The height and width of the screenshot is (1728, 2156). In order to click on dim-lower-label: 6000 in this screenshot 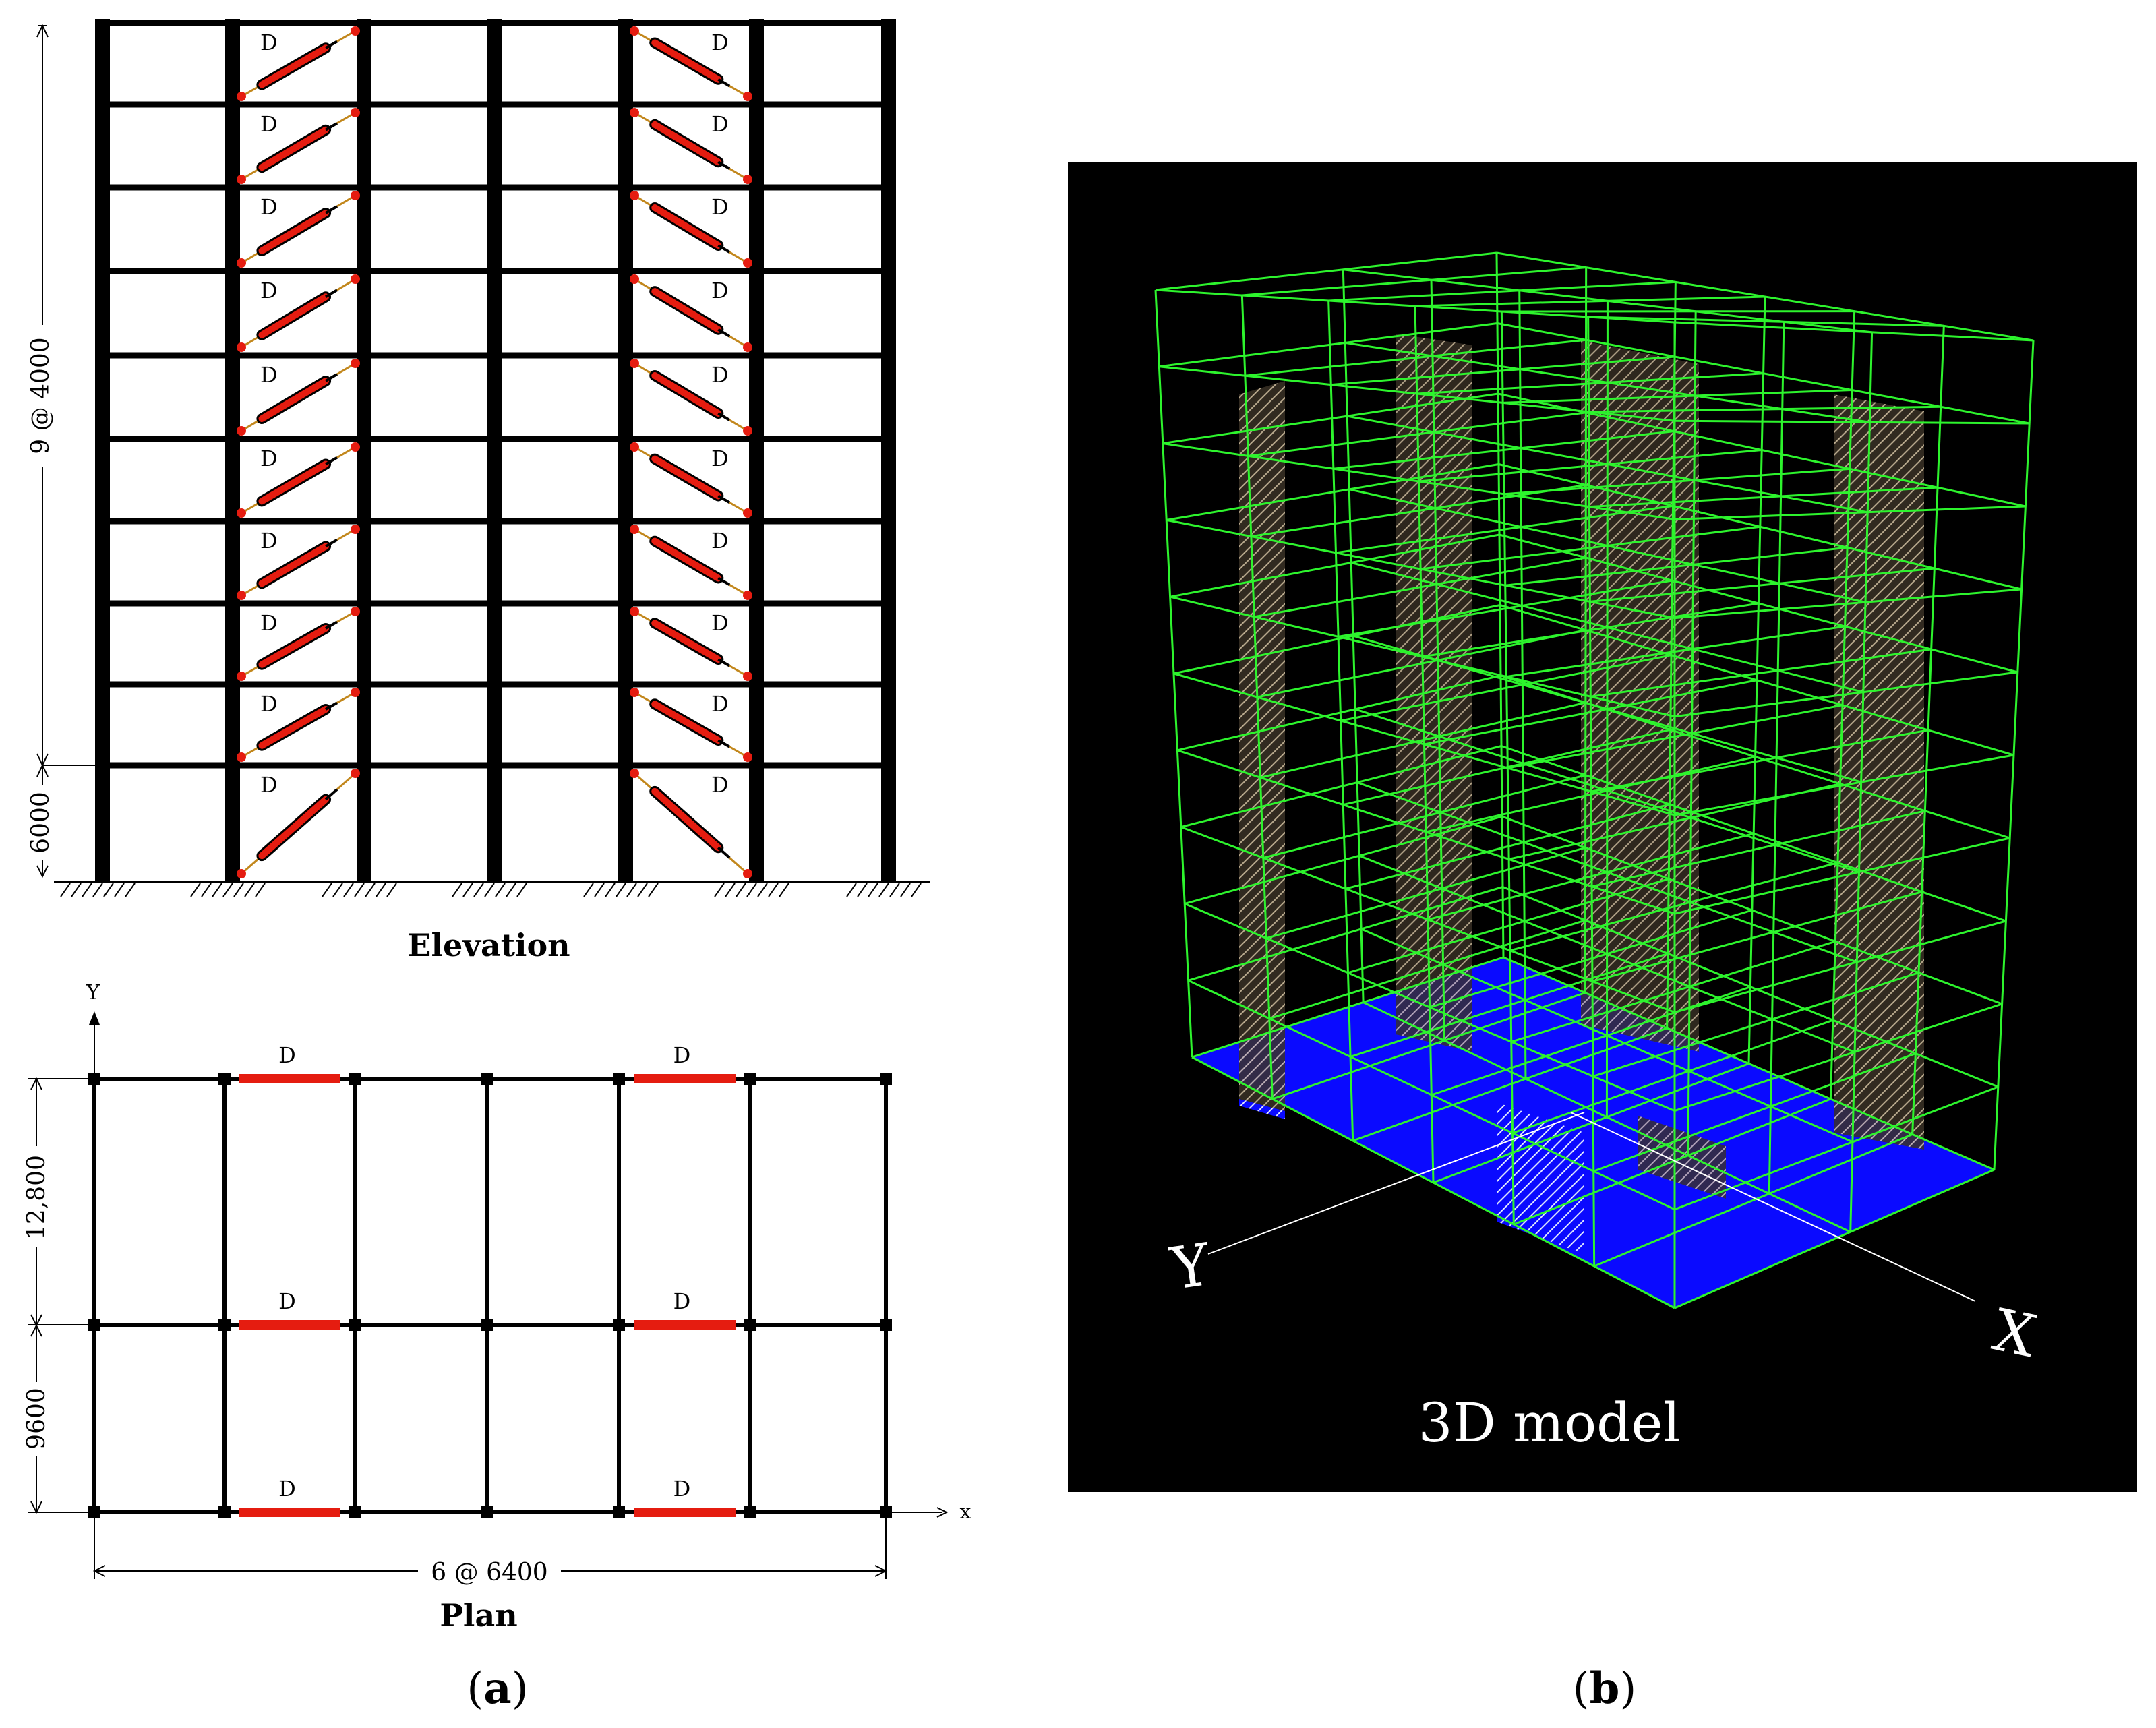, I will do `click(41, 823)`.